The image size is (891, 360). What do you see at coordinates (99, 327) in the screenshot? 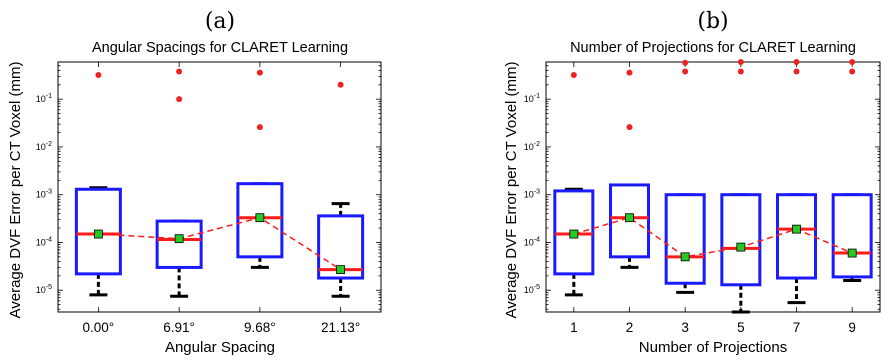
I see `x-tick-label: 0.00°` at bounding box center [99, 327].